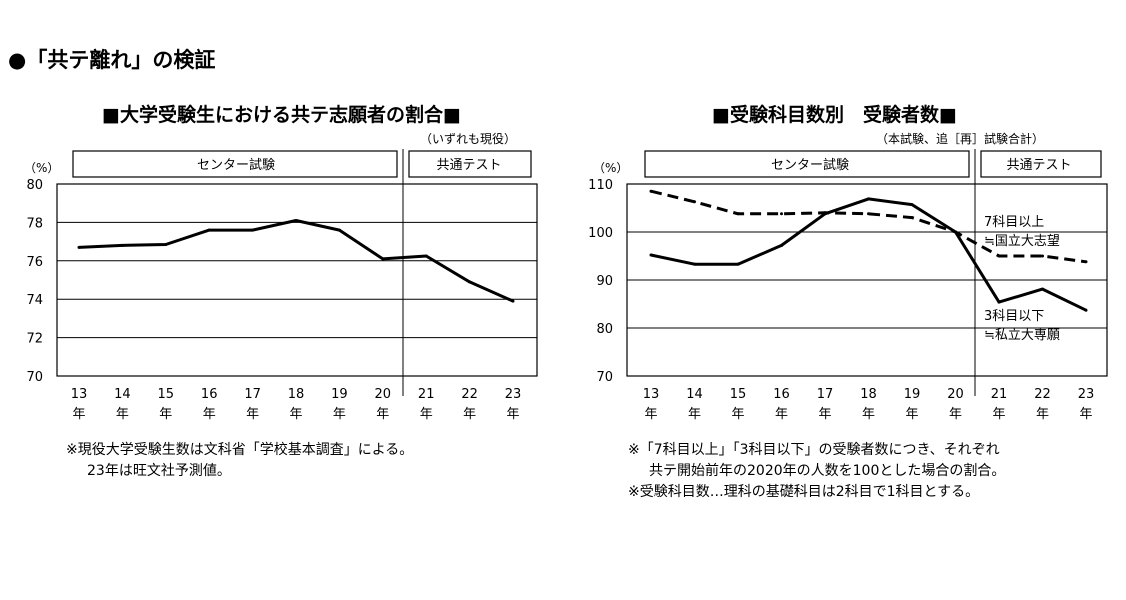 The width and height of the screenshot is (1126, 600). I want to click on chart-2-x-tick-label: 14, so click(694, 394).